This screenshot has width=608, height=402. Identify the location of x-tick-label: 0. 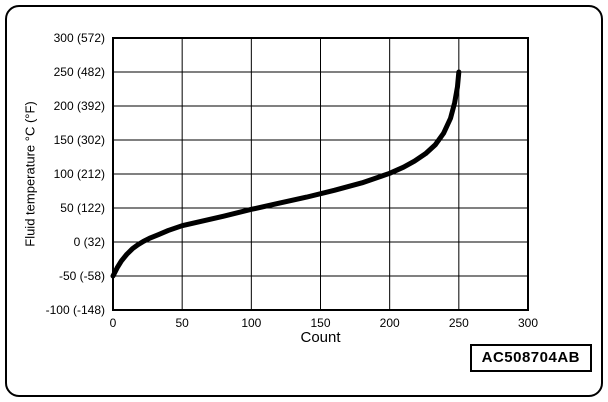
(113, 323).